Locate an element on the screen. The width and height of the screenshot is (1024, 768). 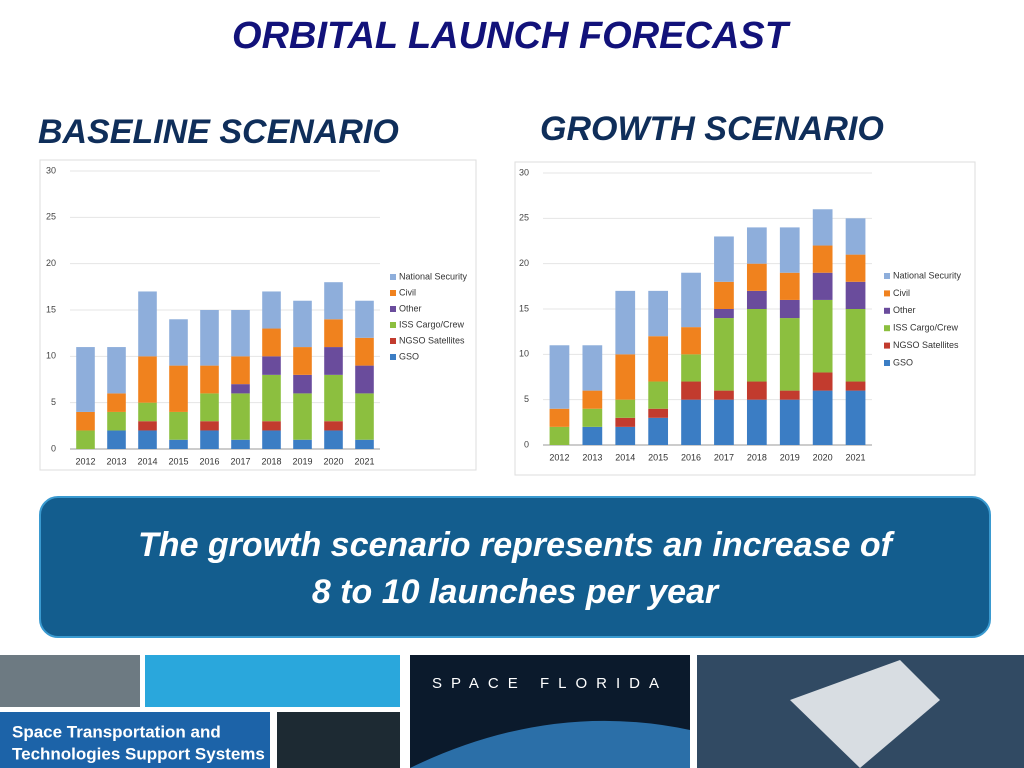
legend-label: ISS Cargo/Crew is located at coordinates (926, 328).